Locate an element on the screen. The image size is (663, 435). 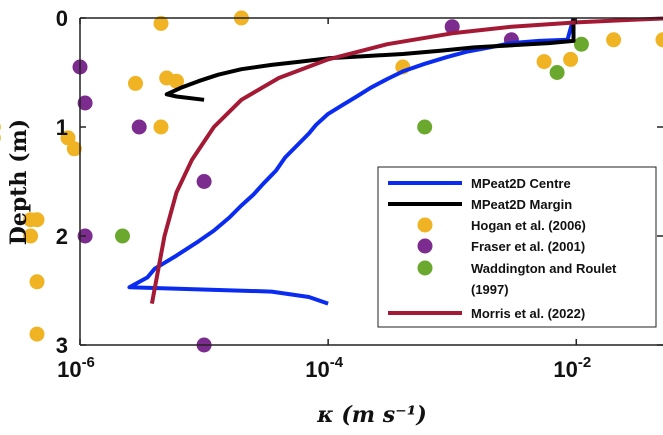
x-axis-title: κ (m s⁻¹) is located at coordinates (371, 415).